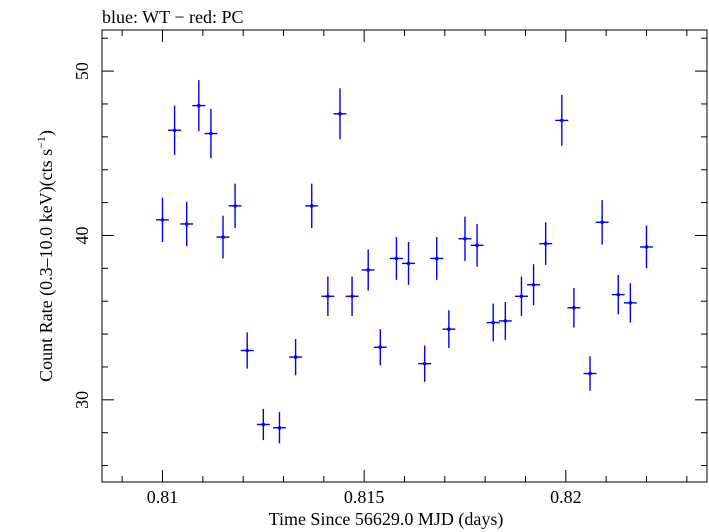  I want to click on y-tick-label: 50, so click(82, 71).